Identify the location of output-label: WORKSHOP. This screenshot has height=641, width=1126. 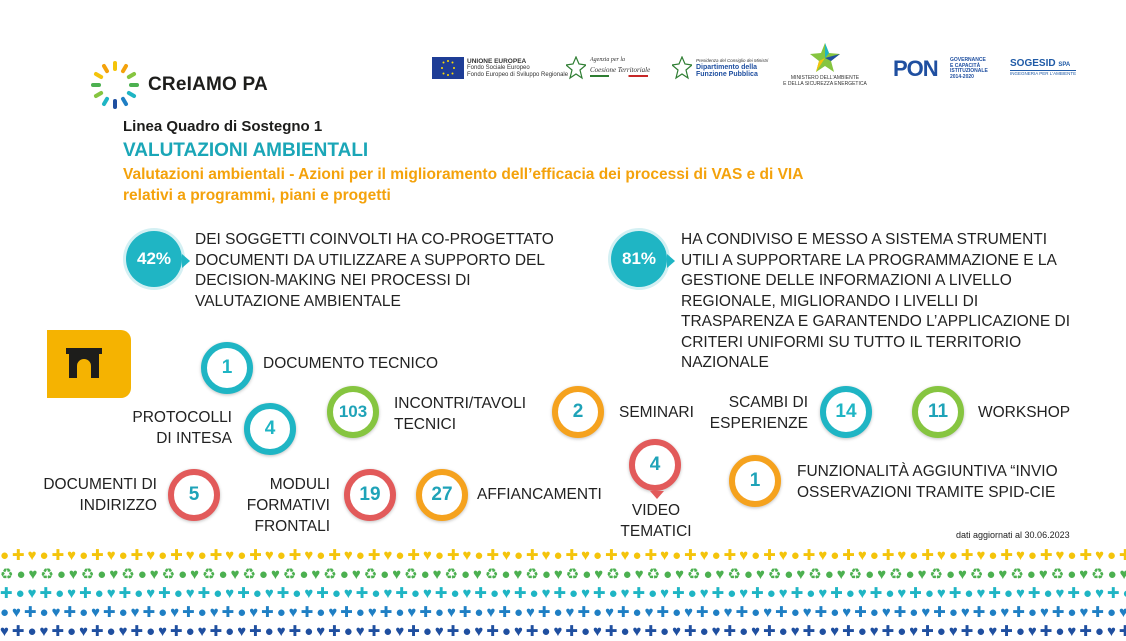
(1024, 412).